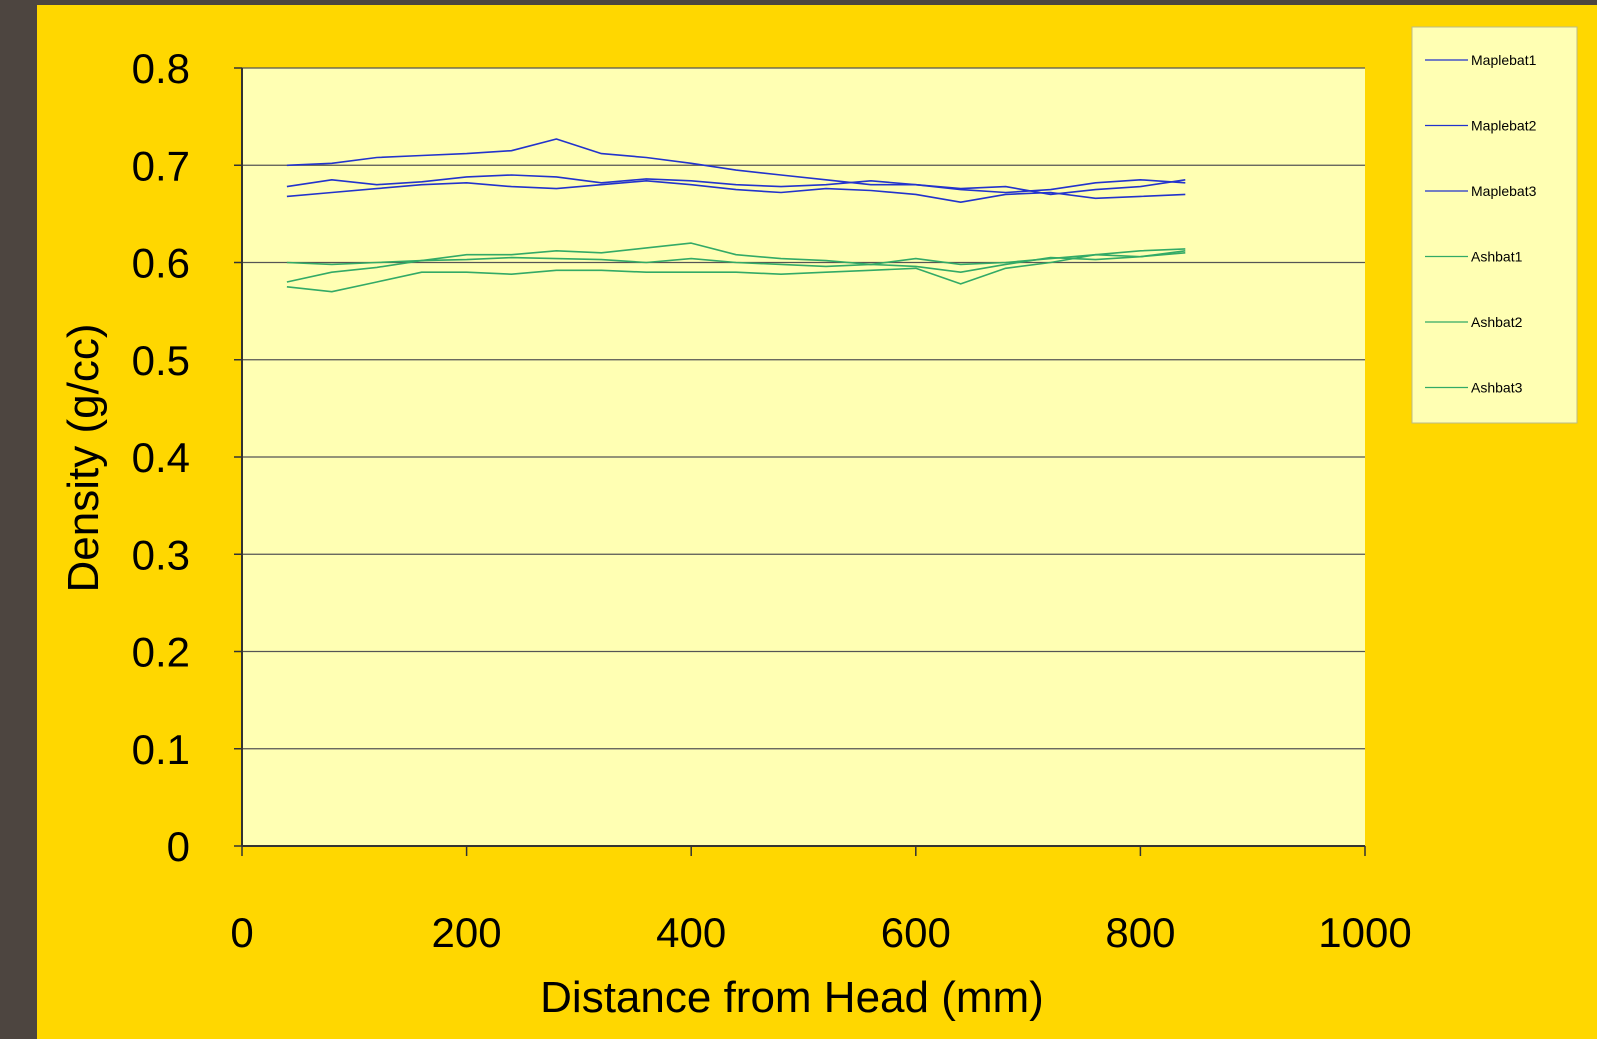 The height and width of the screenshot is (1039, 1597). Describe the element at coordinates (792, 997) in the screenshot. I see `x-axis-label: Distance from Head (mm)` at that location.